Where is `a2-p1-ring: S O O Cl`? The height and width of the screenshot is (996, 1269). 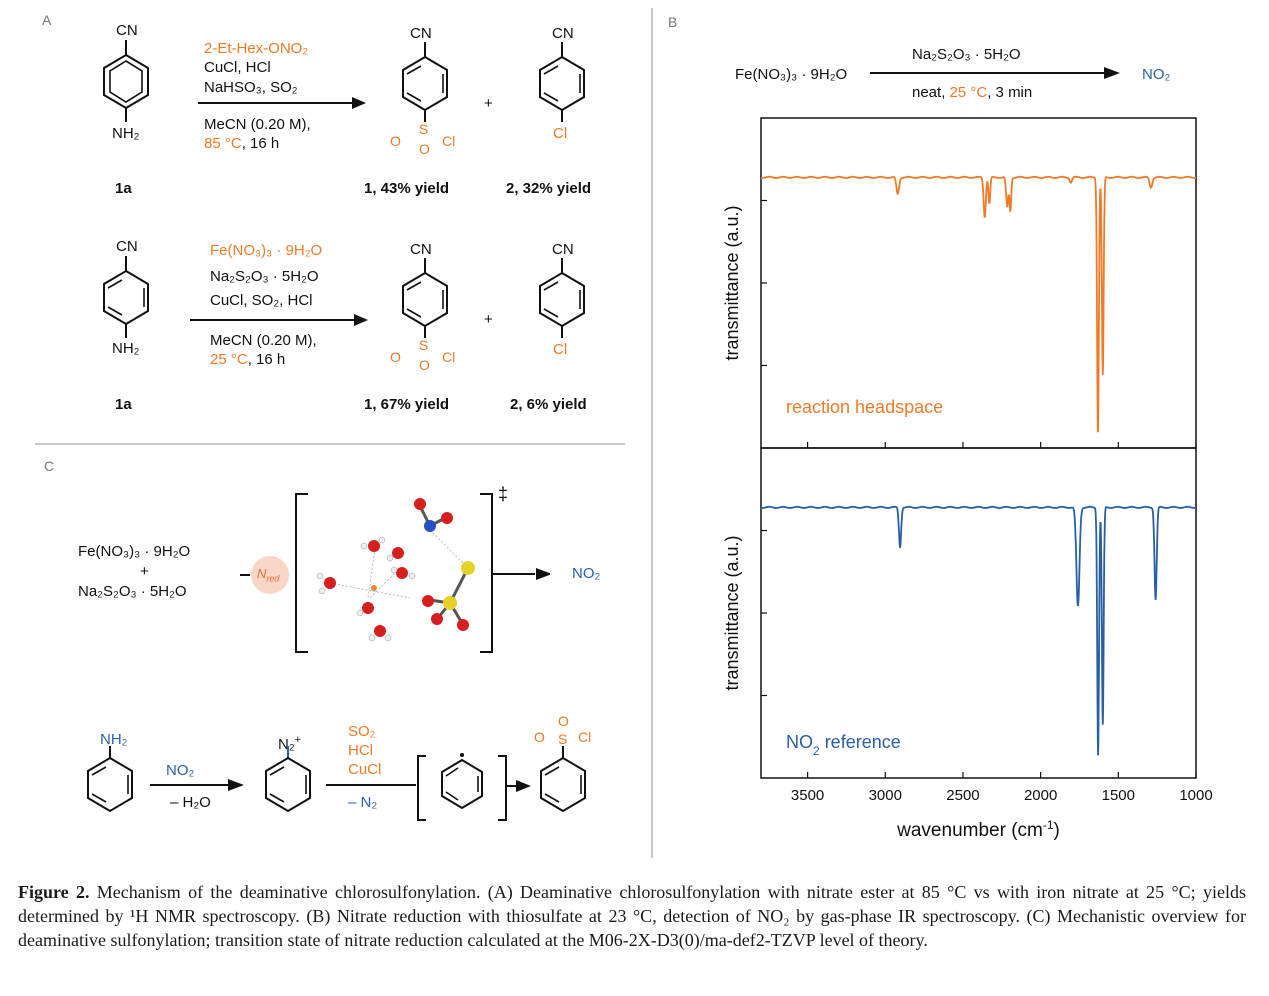
a2-p1-ring: S O O Cl is located at coordinates (422, 315).